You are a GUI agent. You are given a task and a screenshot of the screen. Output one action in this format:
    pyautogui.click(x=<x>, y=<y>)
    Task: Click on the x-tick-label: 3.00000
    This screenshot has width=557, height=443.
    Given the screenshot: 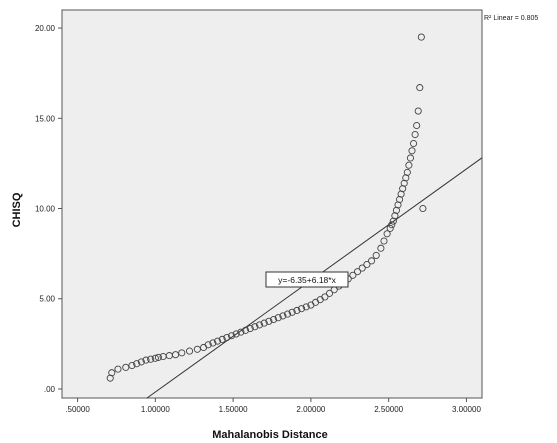 What is the action you would take?
    pyautogui.click(x=466, y=409)
    